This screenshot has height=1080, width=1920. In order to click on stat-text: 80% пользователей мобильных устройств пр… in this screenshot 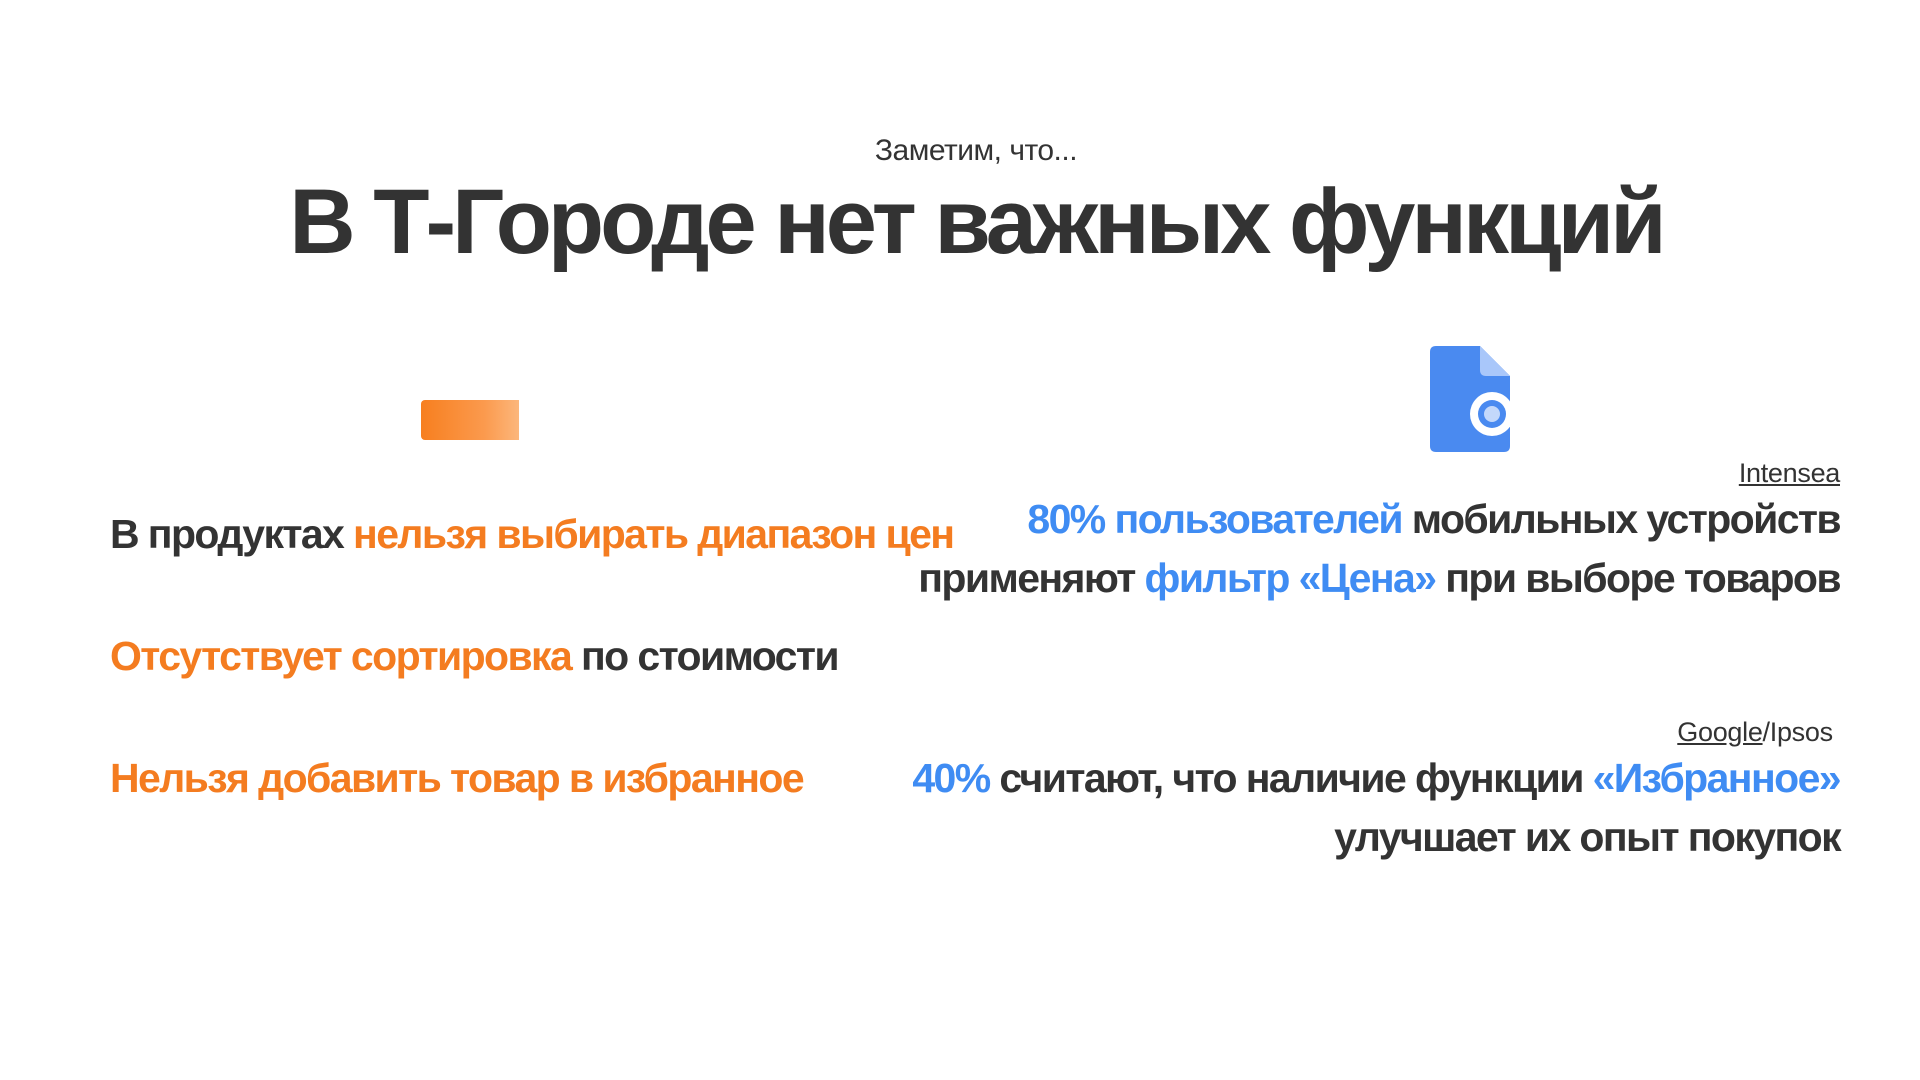, I will do `click(1360, 549)`.